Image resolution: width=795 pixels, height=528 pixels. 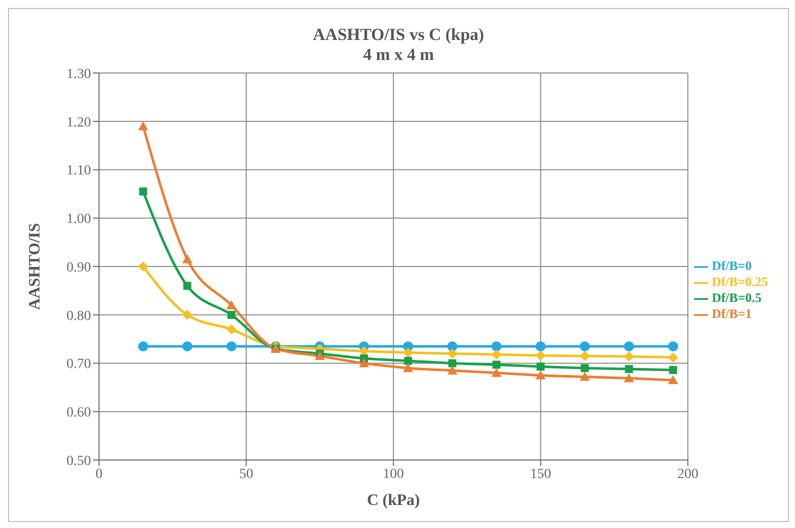 What do you see at coordinates (737, 297) in the screenshot?
I see `legend-label: Df/B=0.5` at bounding box center [737, 297].